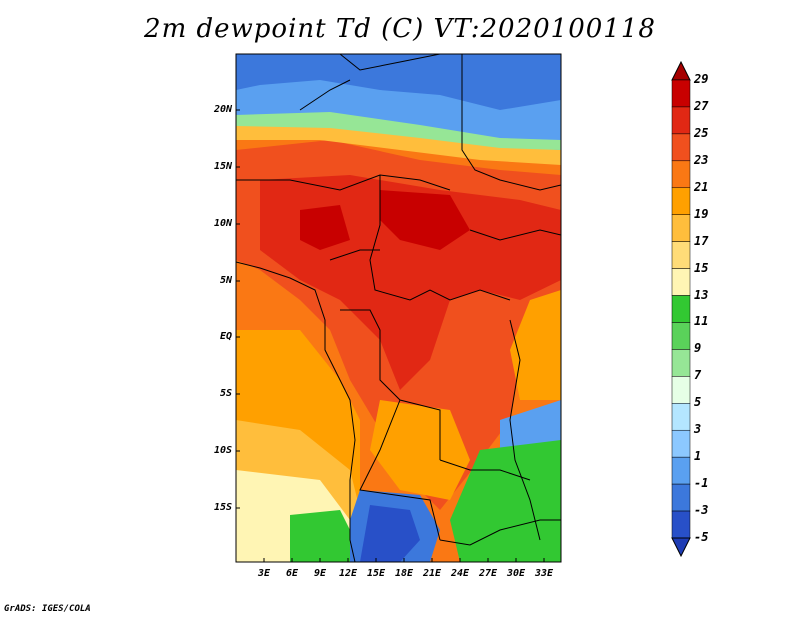 This screenshot has width=800, height=618. What do you see at coordinates (701, 267) in the screenshot?
I see `colorbar-label: 15` at bounding box center [701, 267].